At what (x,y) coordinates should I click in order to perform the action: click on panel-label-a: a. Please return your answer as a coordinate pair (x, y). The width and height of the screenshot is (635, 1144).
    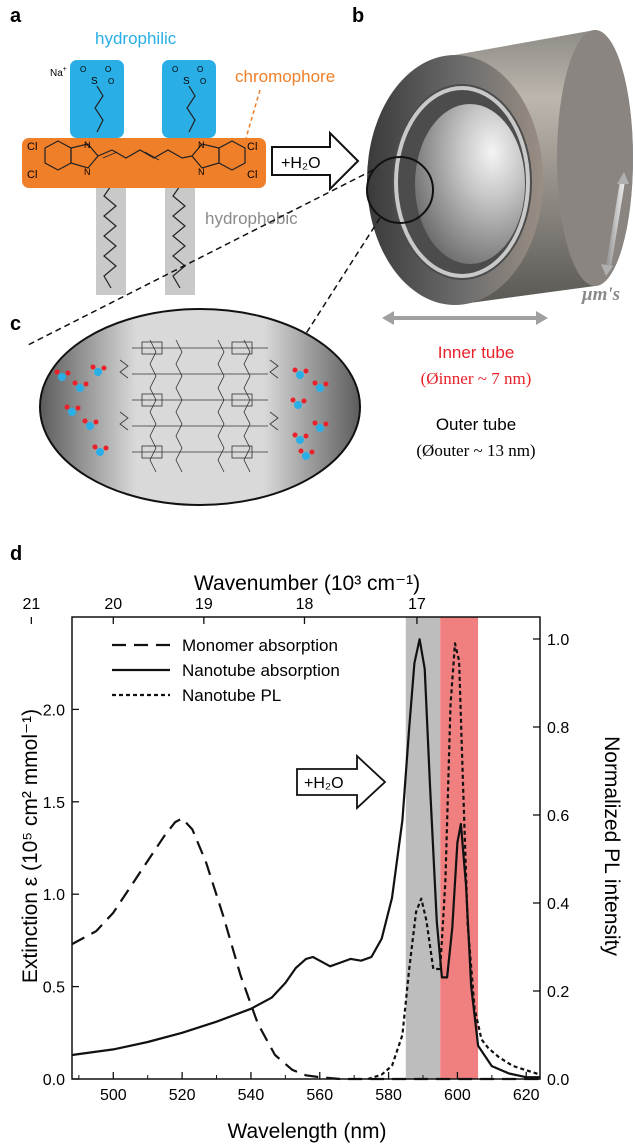
    Looking at the image, I should click on (16, 16).